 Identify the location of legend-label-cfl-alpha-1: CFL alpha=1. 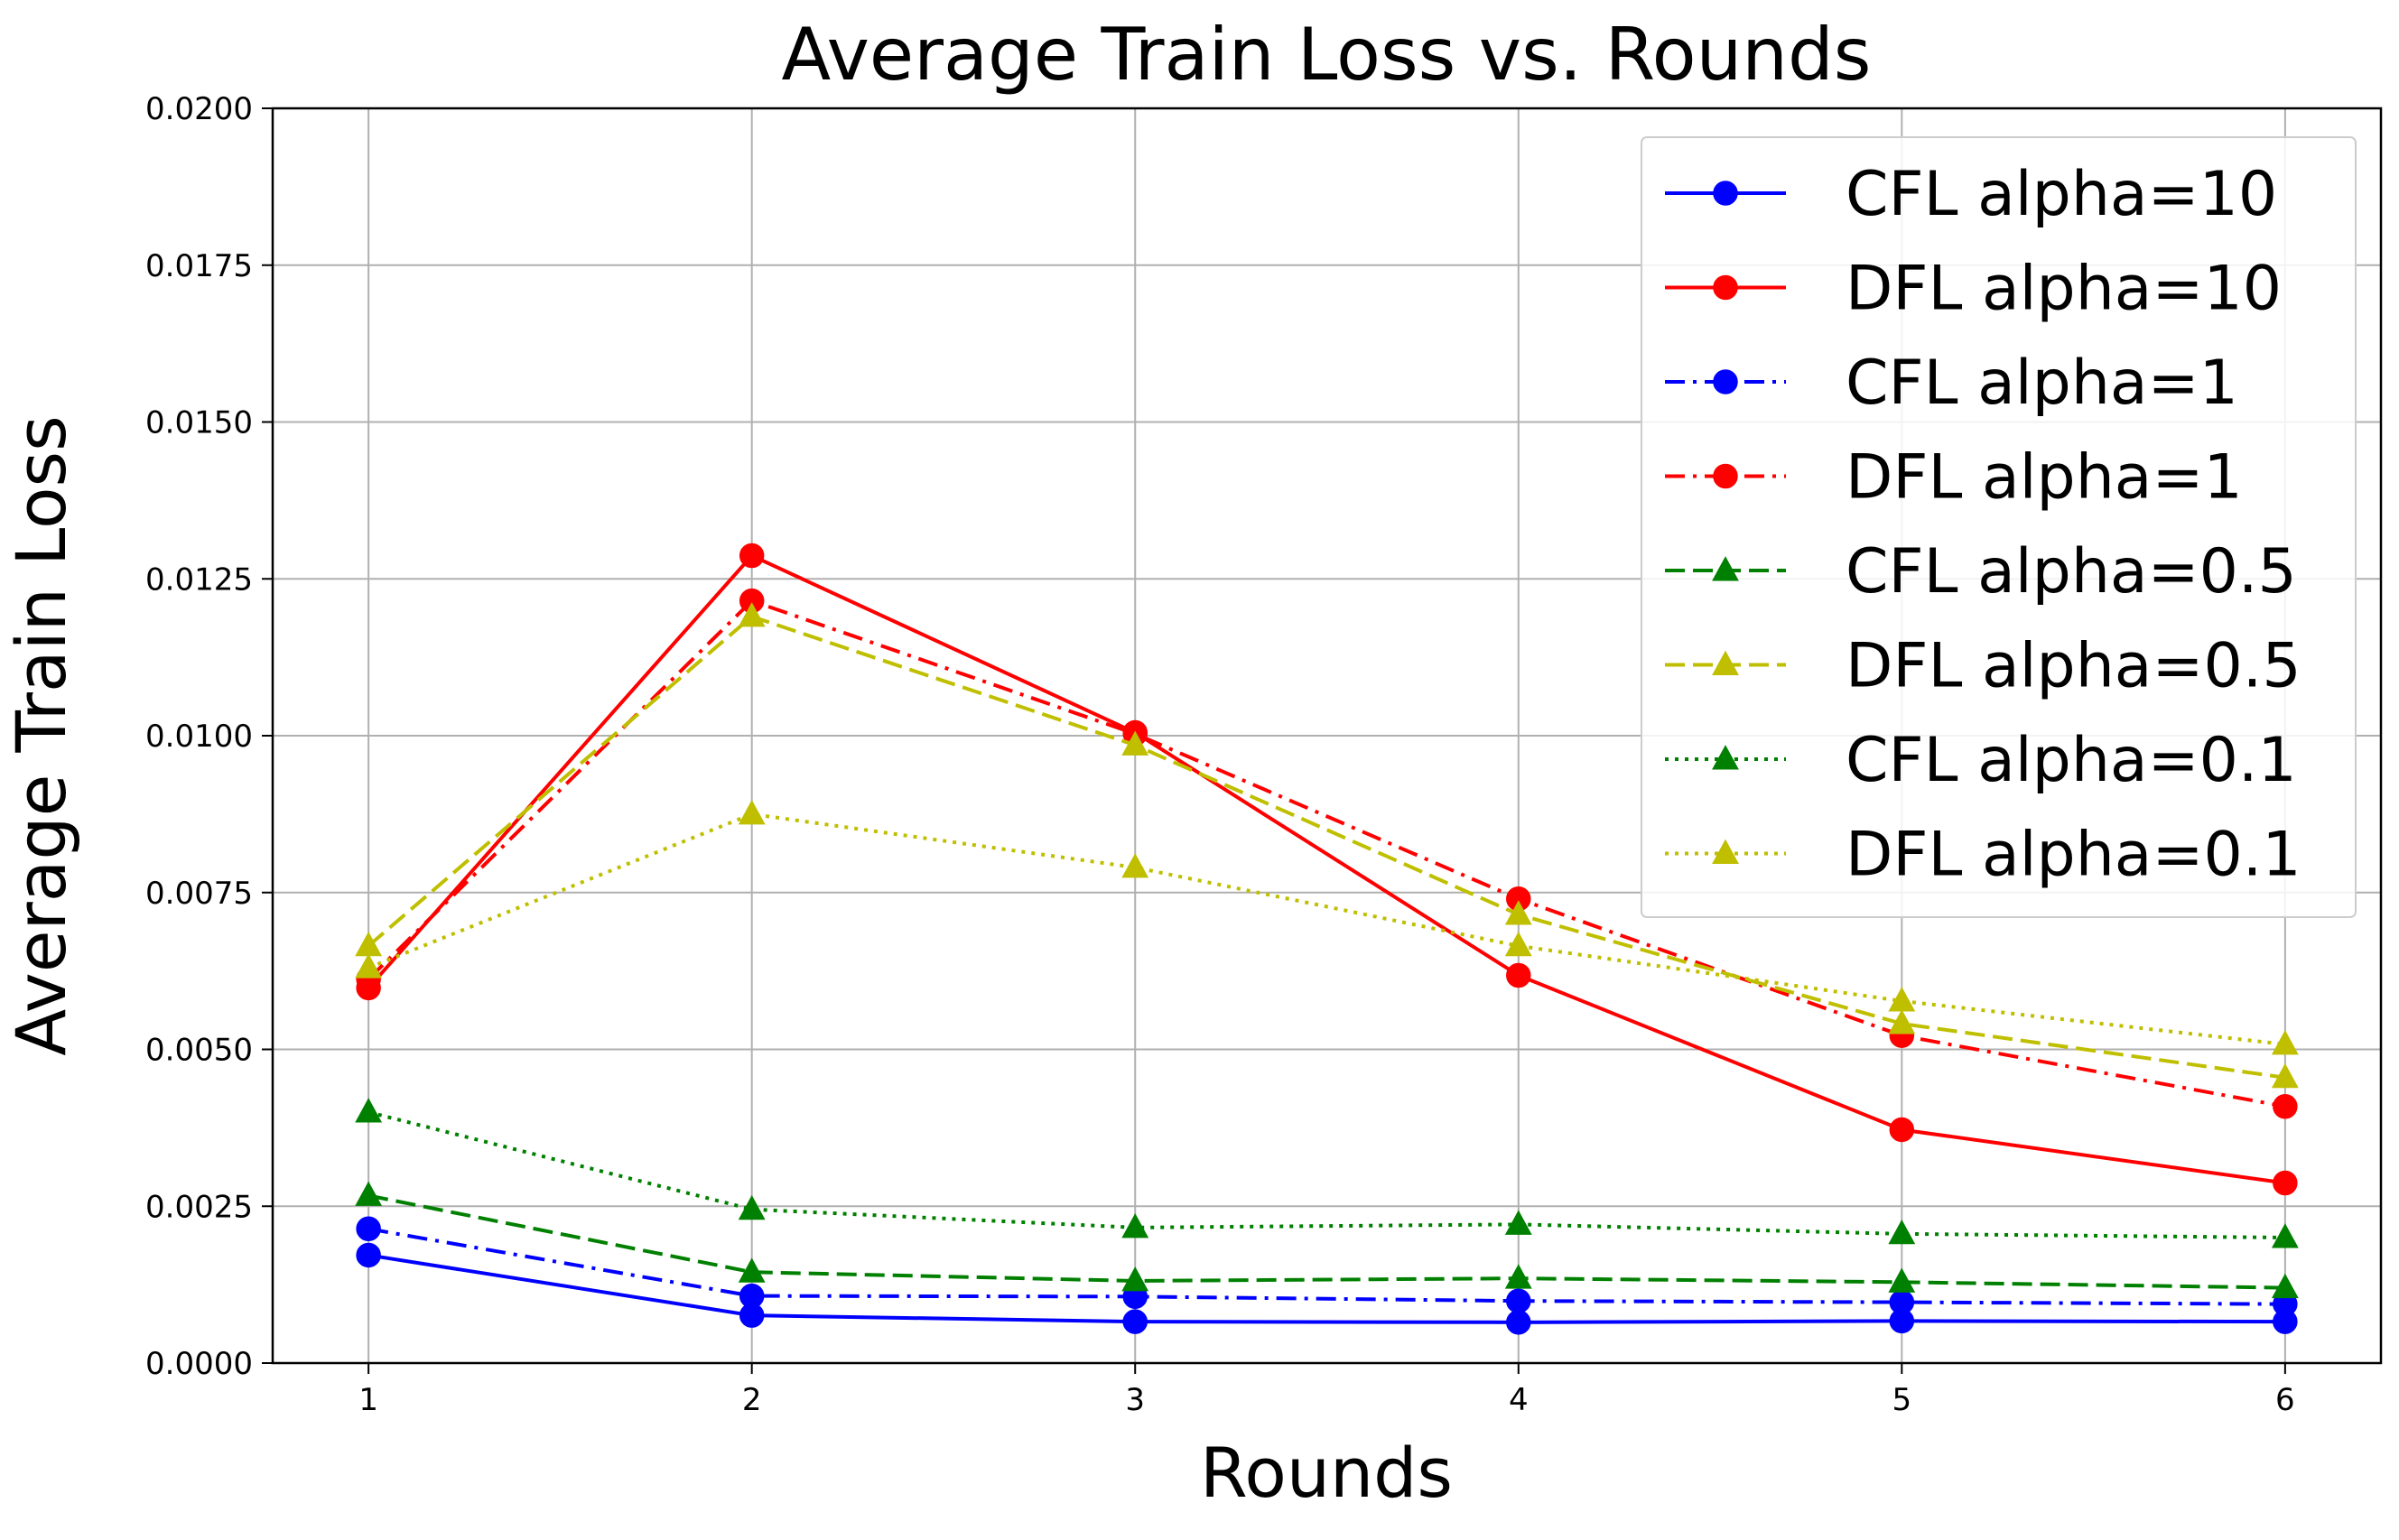
(2042, 383).